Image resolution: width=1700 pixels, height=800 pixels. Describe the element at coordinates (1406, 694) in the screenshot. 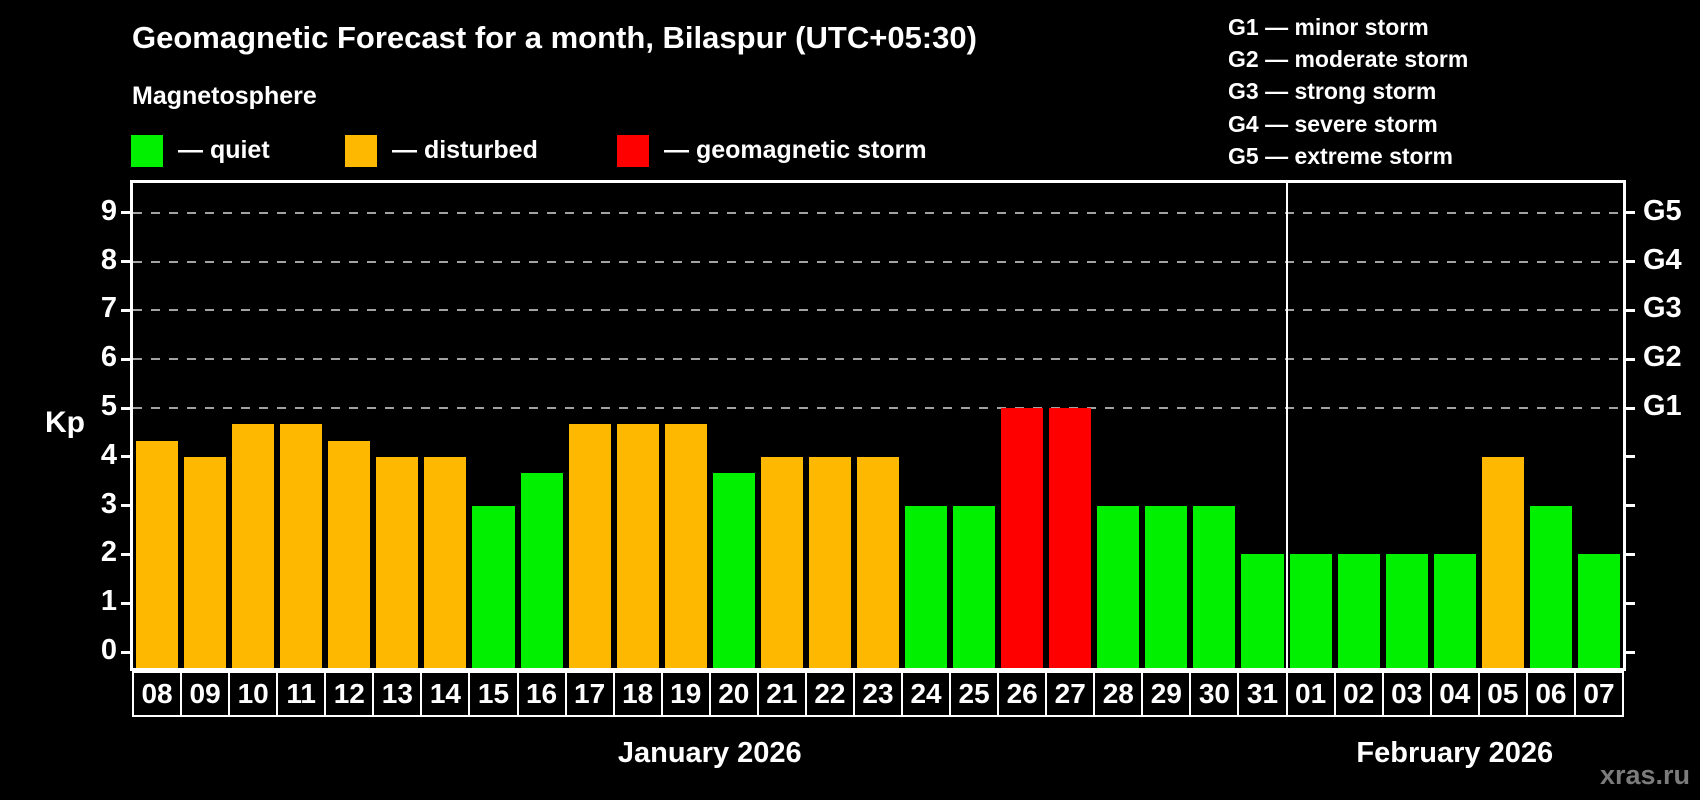

I see `date-label-03: 03` at that location.